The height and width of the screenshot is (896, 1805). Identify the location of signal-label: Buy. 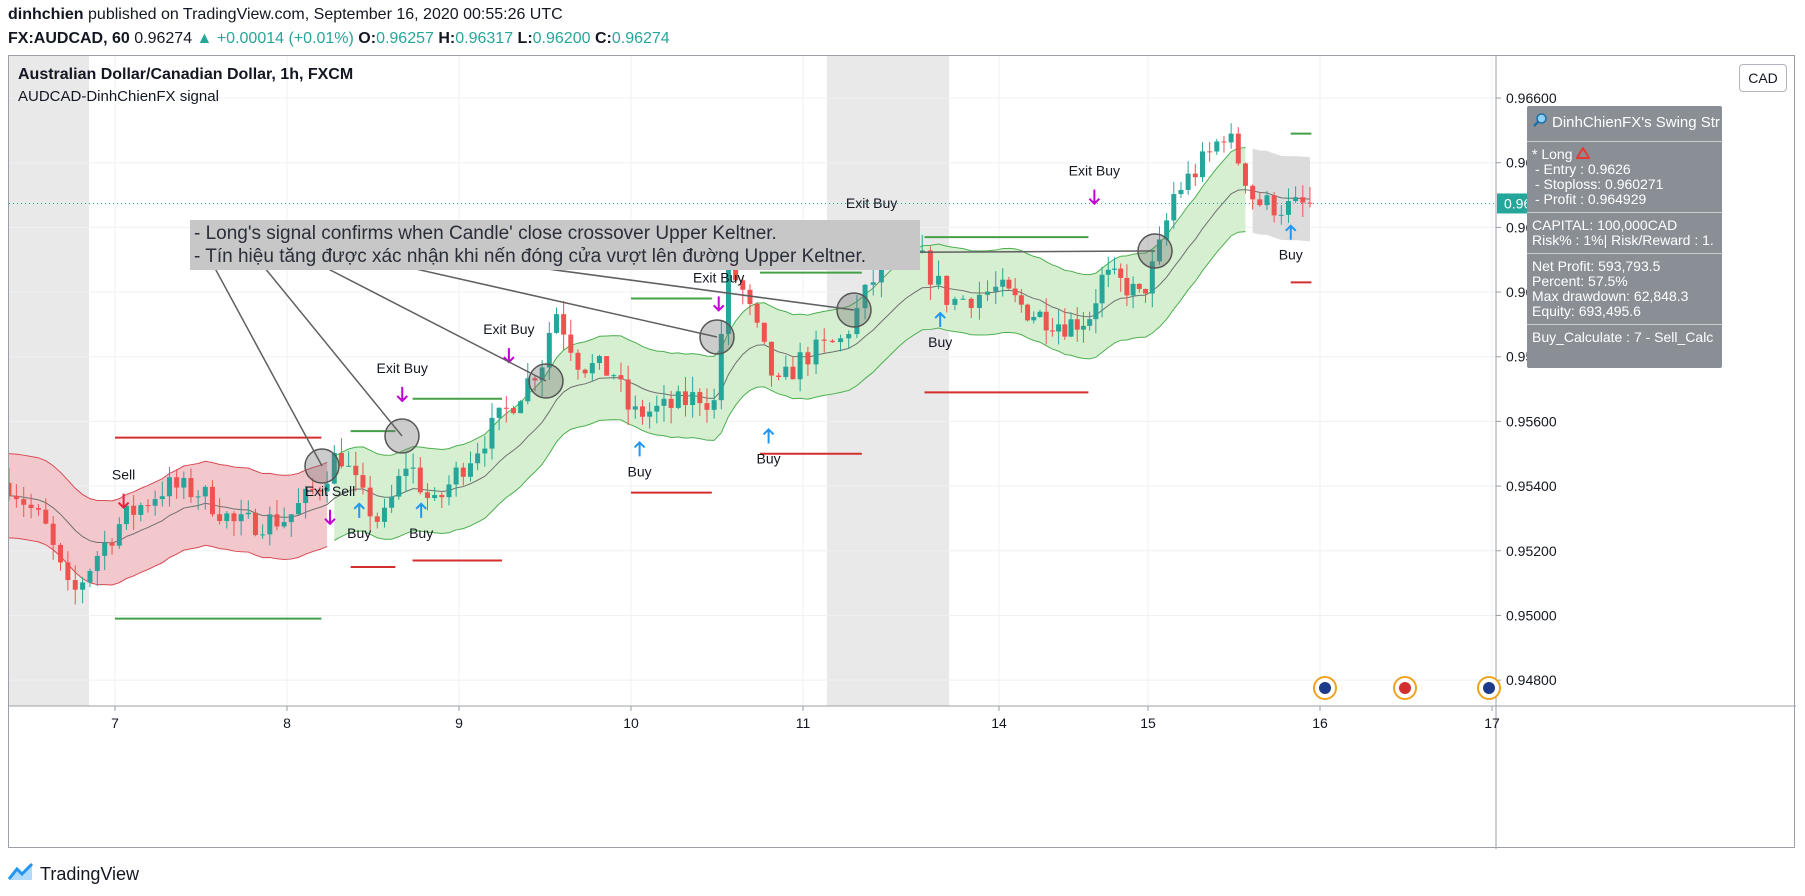
(640, 471).